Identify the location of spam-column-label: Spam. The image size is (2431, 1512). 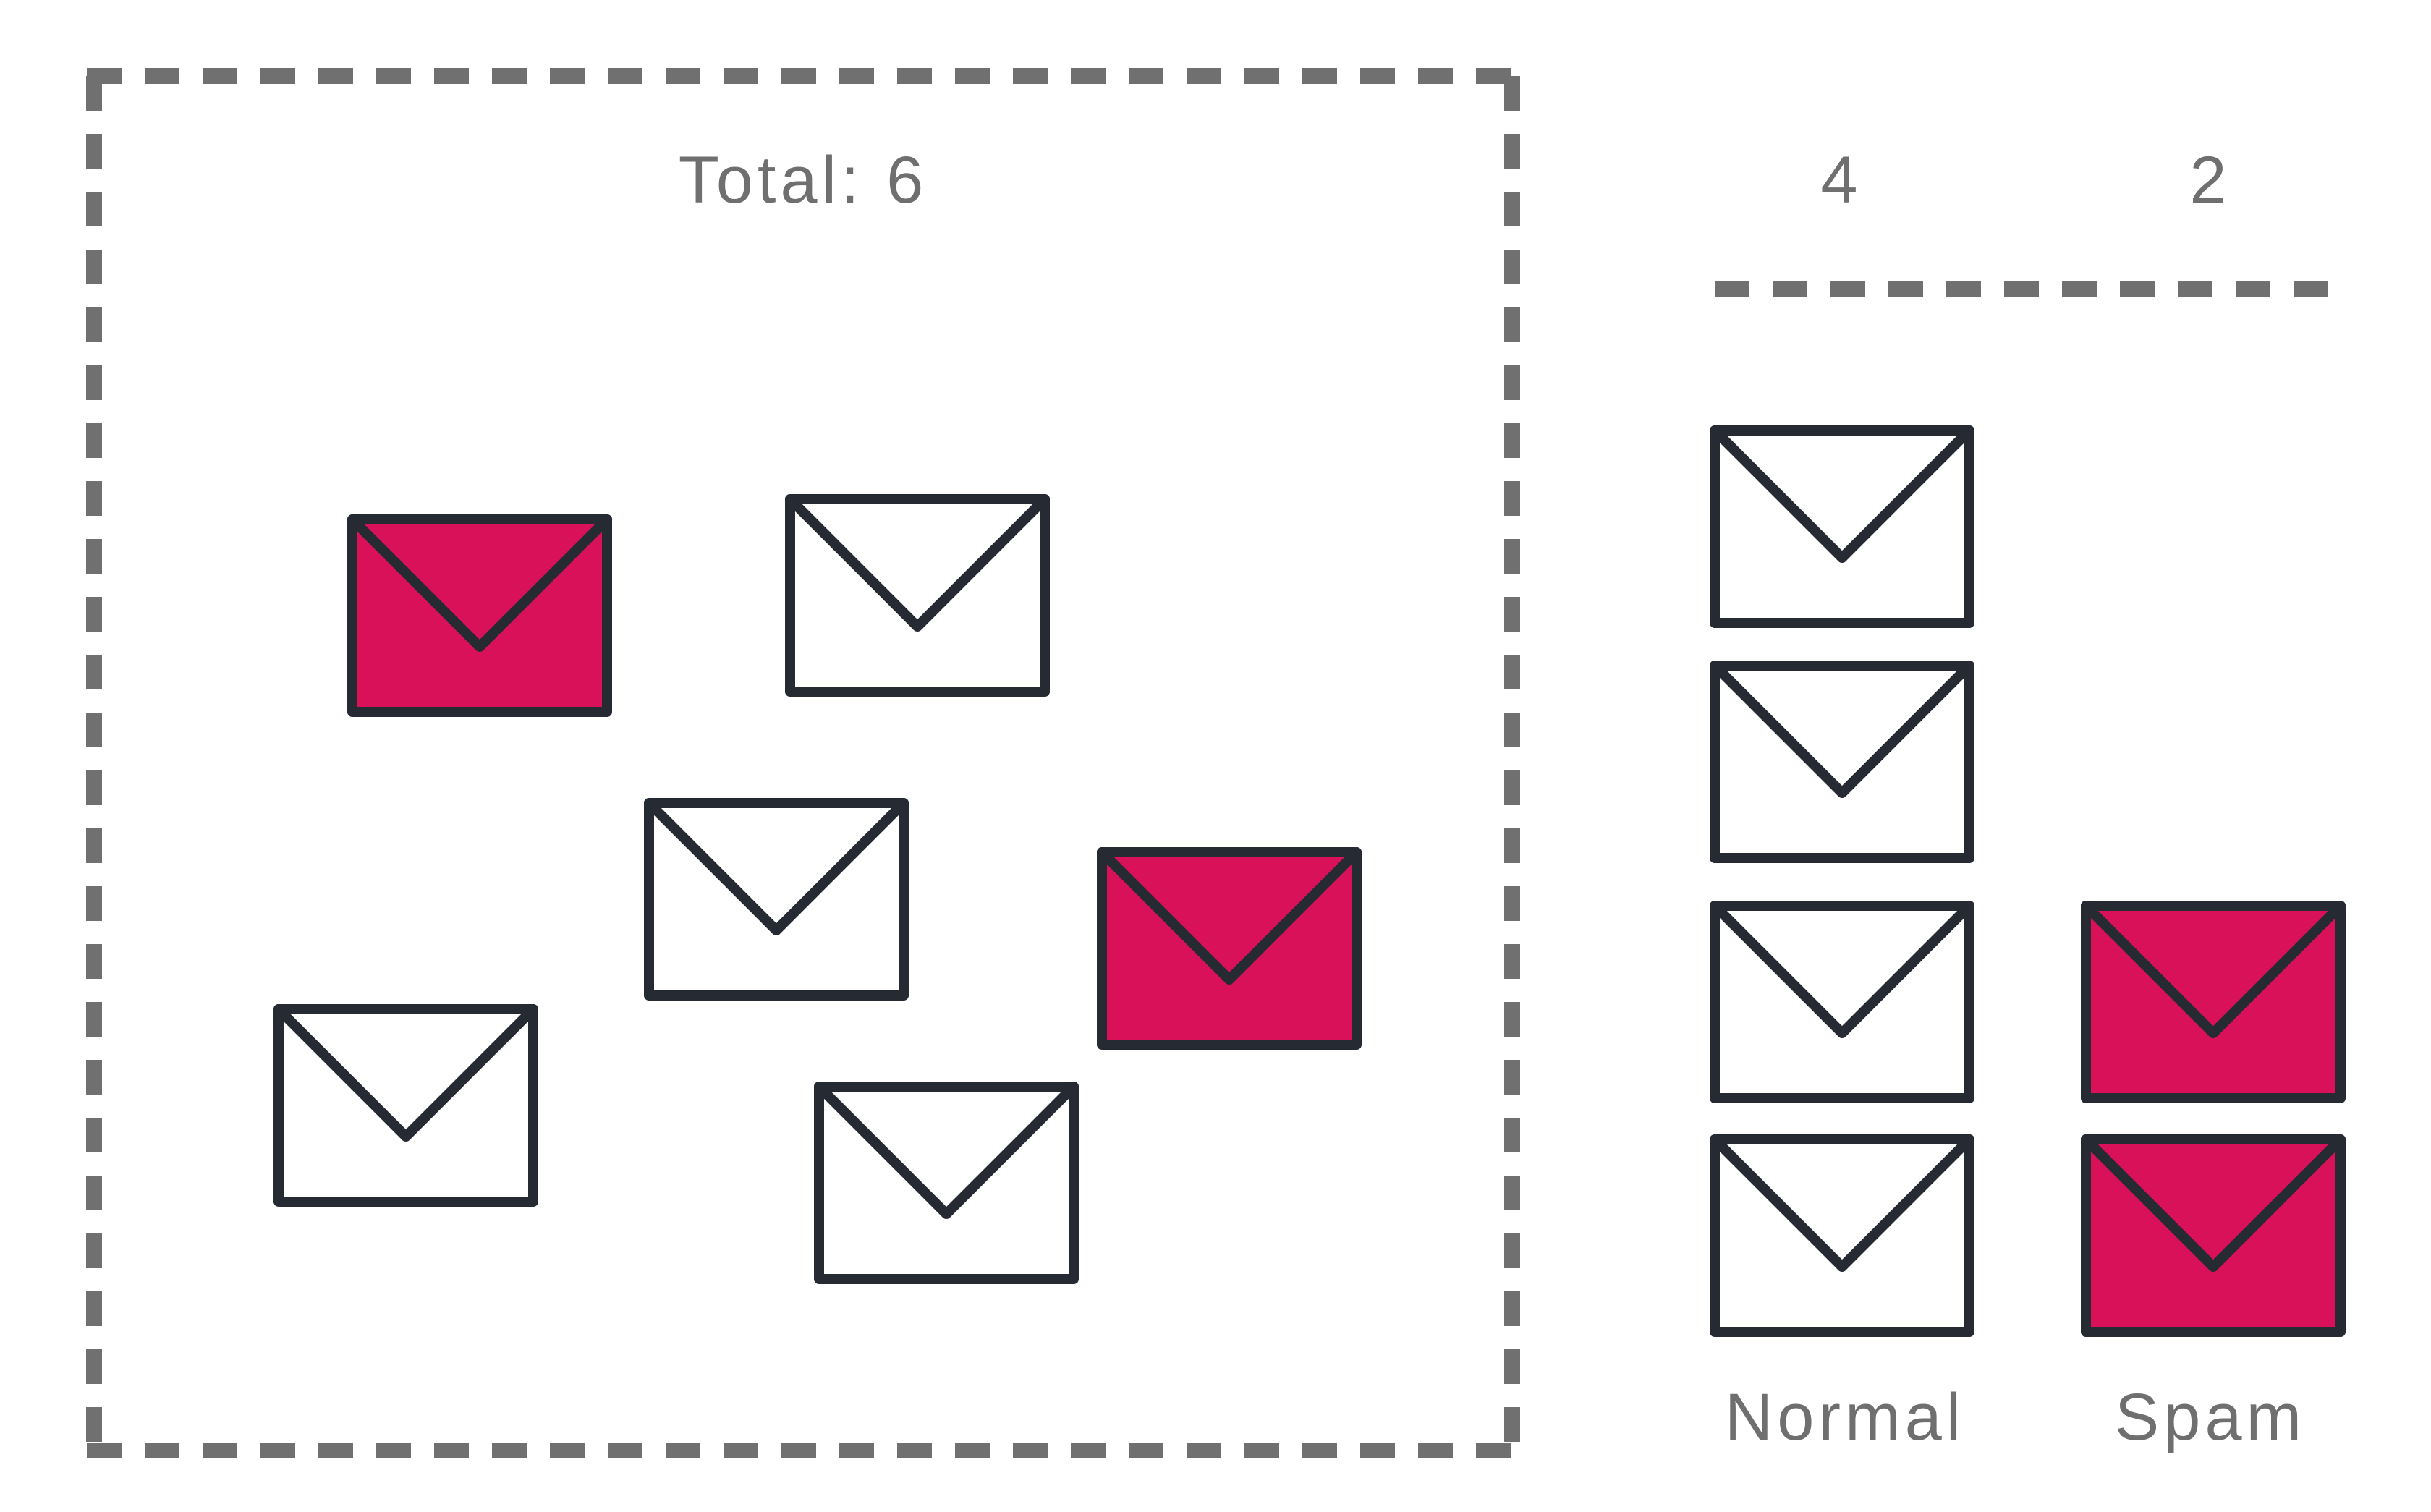
(2210, 1417).